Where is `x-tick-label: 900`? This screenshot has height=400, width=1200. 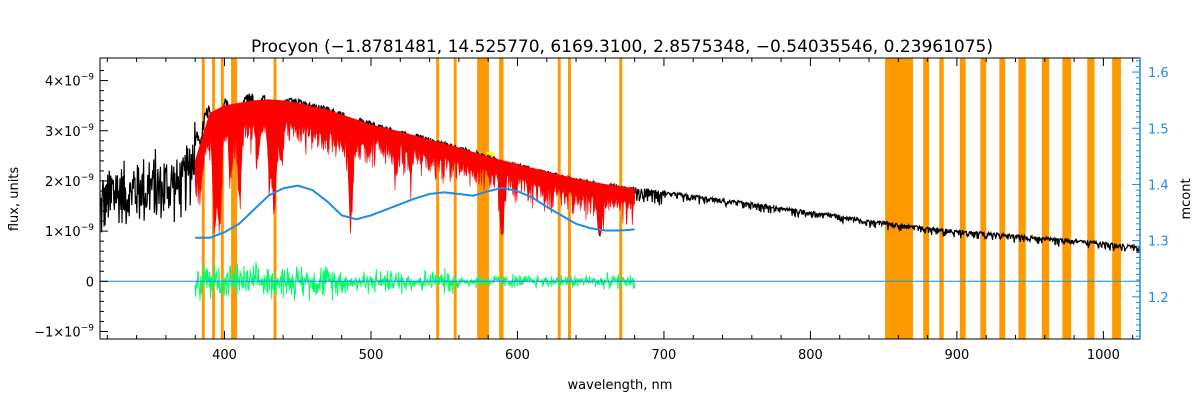
x-tick-label: 900 is located at coordinates (956, 355).